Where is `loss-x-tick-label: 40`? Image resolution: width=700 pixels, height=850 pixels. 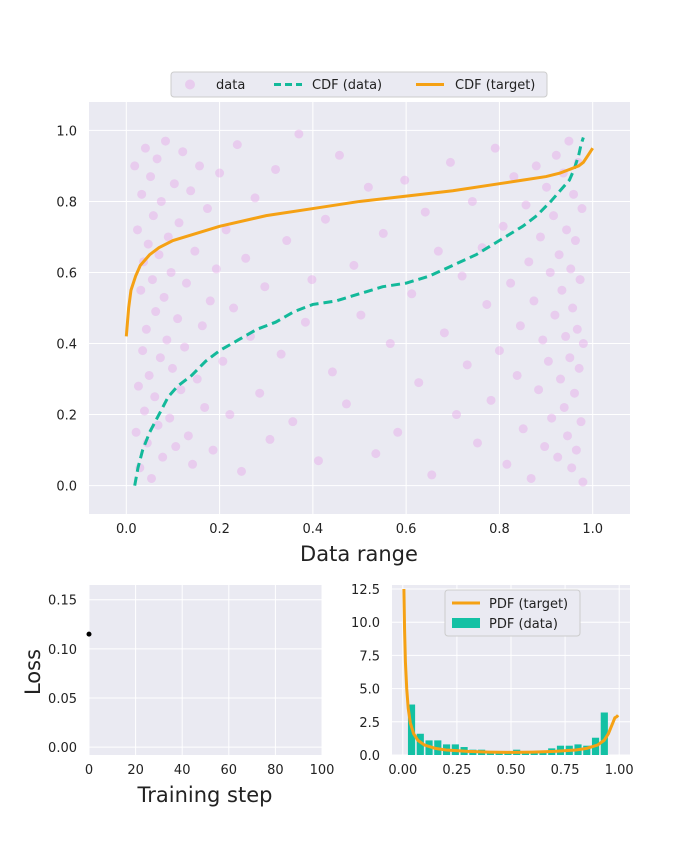 loss-x-tick-label: 40 is located at coordinates (182, 770).